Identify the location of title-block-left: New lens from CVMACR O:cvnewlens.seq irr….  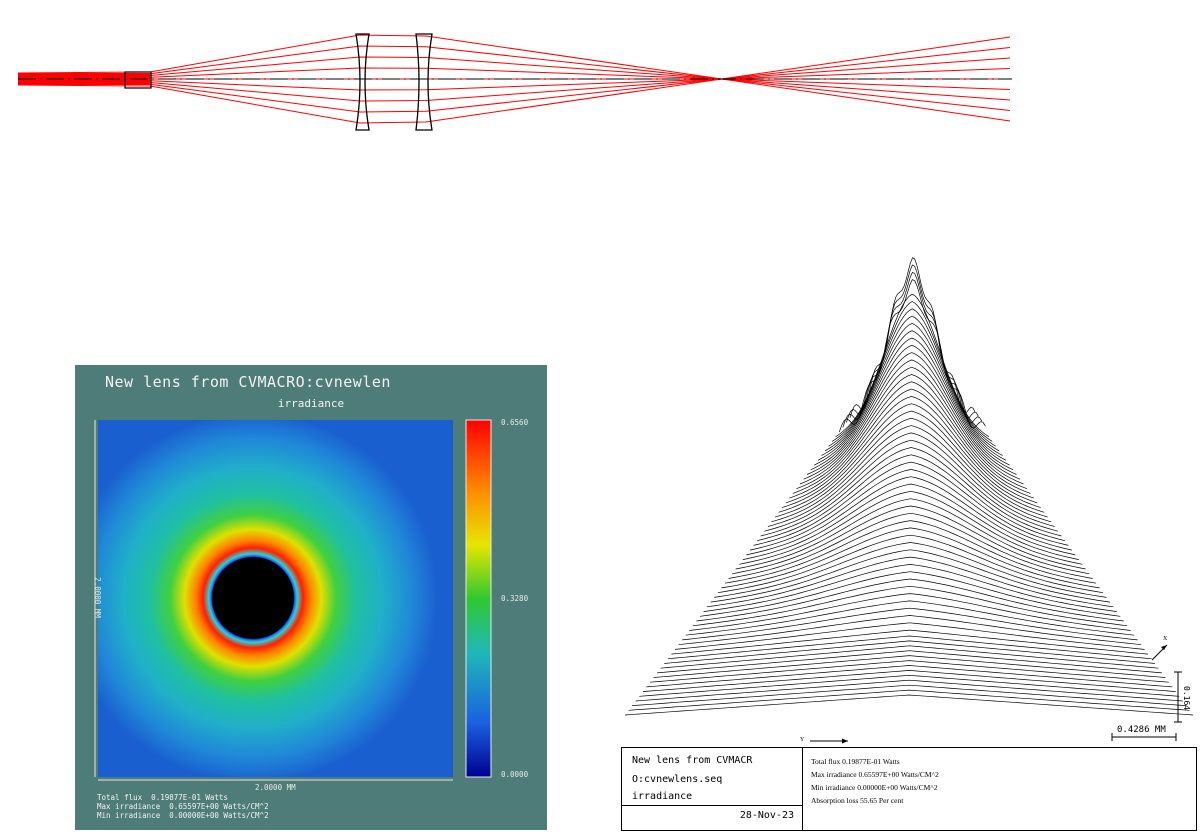
(712, 789).